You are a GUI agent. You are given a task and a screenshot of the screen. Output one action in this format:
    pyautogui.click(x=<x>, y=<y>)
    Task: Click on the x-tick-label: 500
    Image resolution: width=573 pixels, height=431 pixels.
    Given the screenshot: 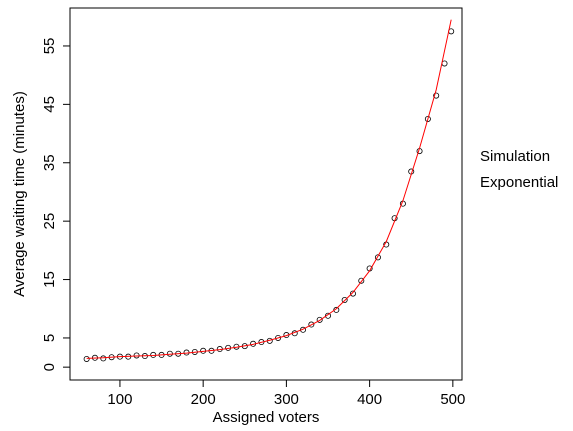 What is the action you would take?
    pyautogui.click(x=452, y=399)
    